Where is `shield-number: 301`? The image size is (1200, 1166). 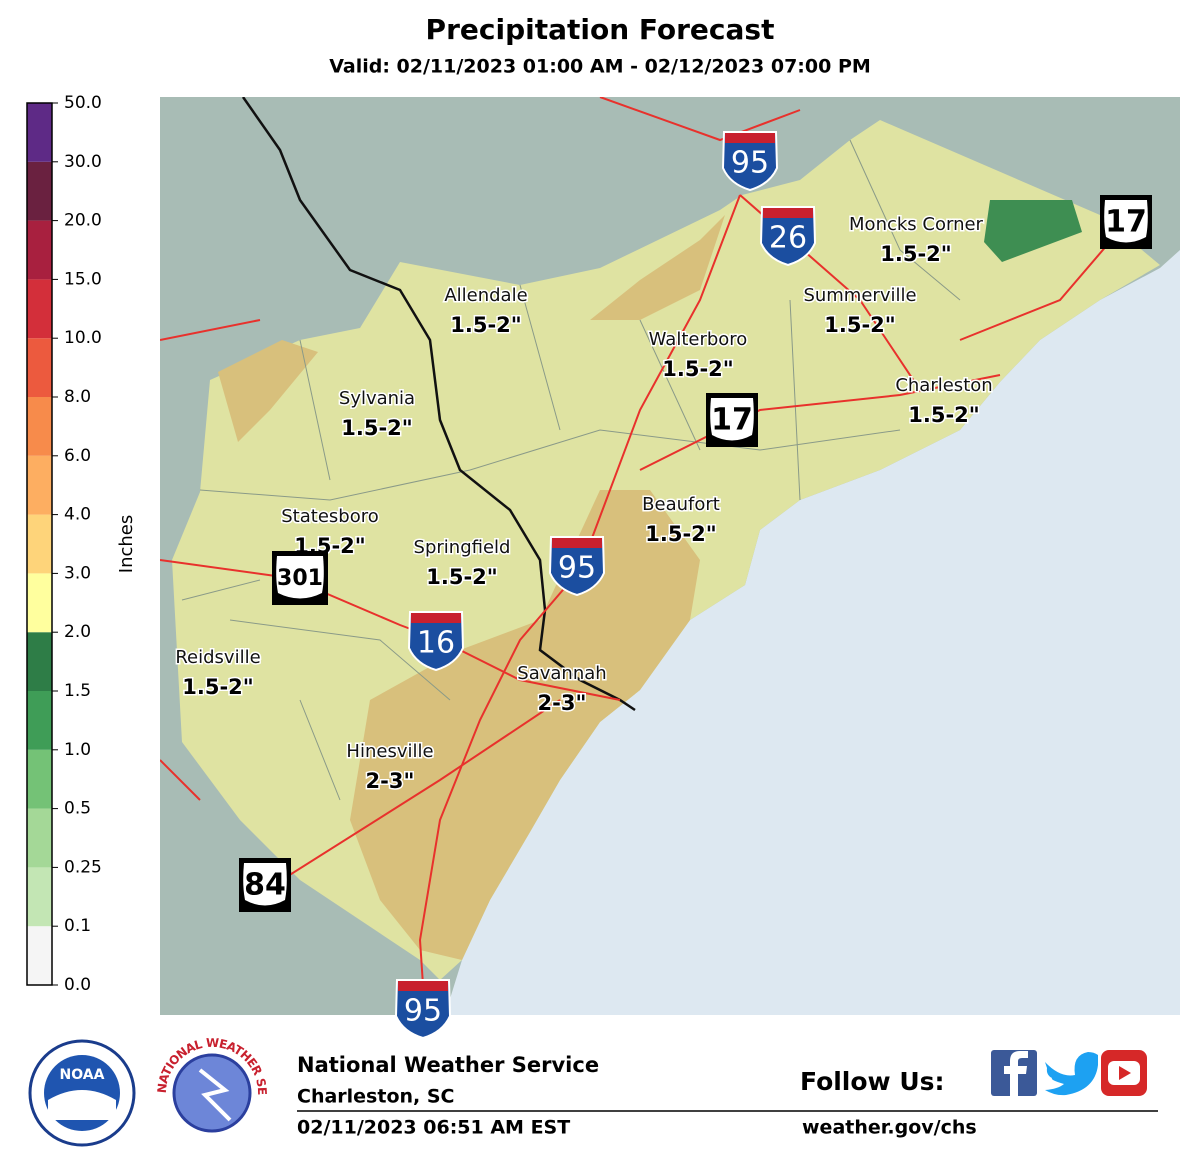 shield-number: 301 is located at coordinates (300, 578).